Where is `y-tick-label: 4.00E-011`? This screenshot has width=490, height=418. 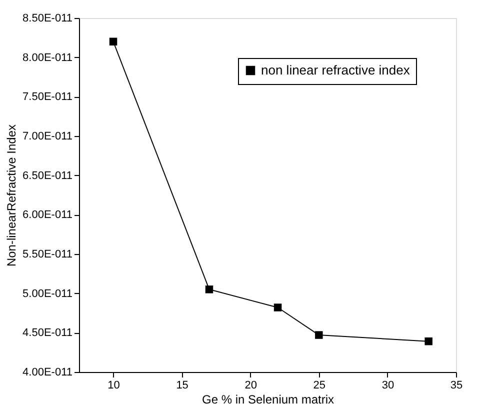
y-tick-label: 4.00E-011 is located at coordinates (47, 372).